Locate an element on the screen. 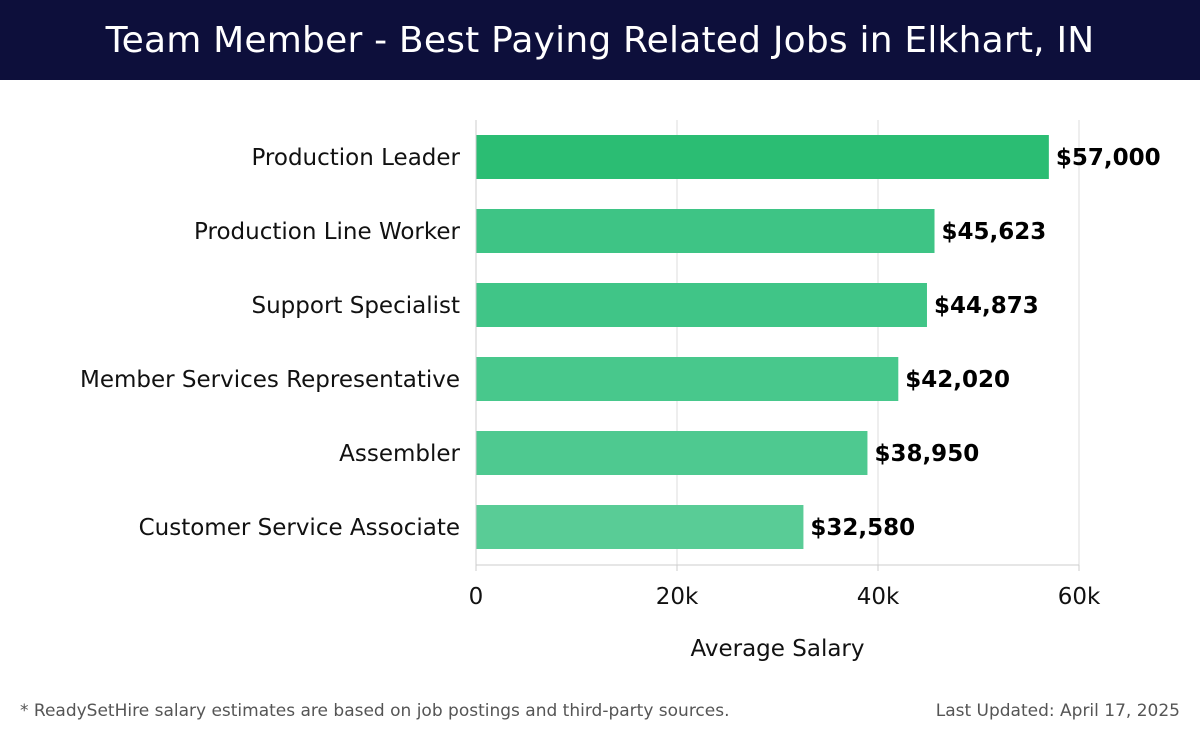 This screenshot has height=740, width=1200. value-label: $42,020 is located at coordinates (957, 380).